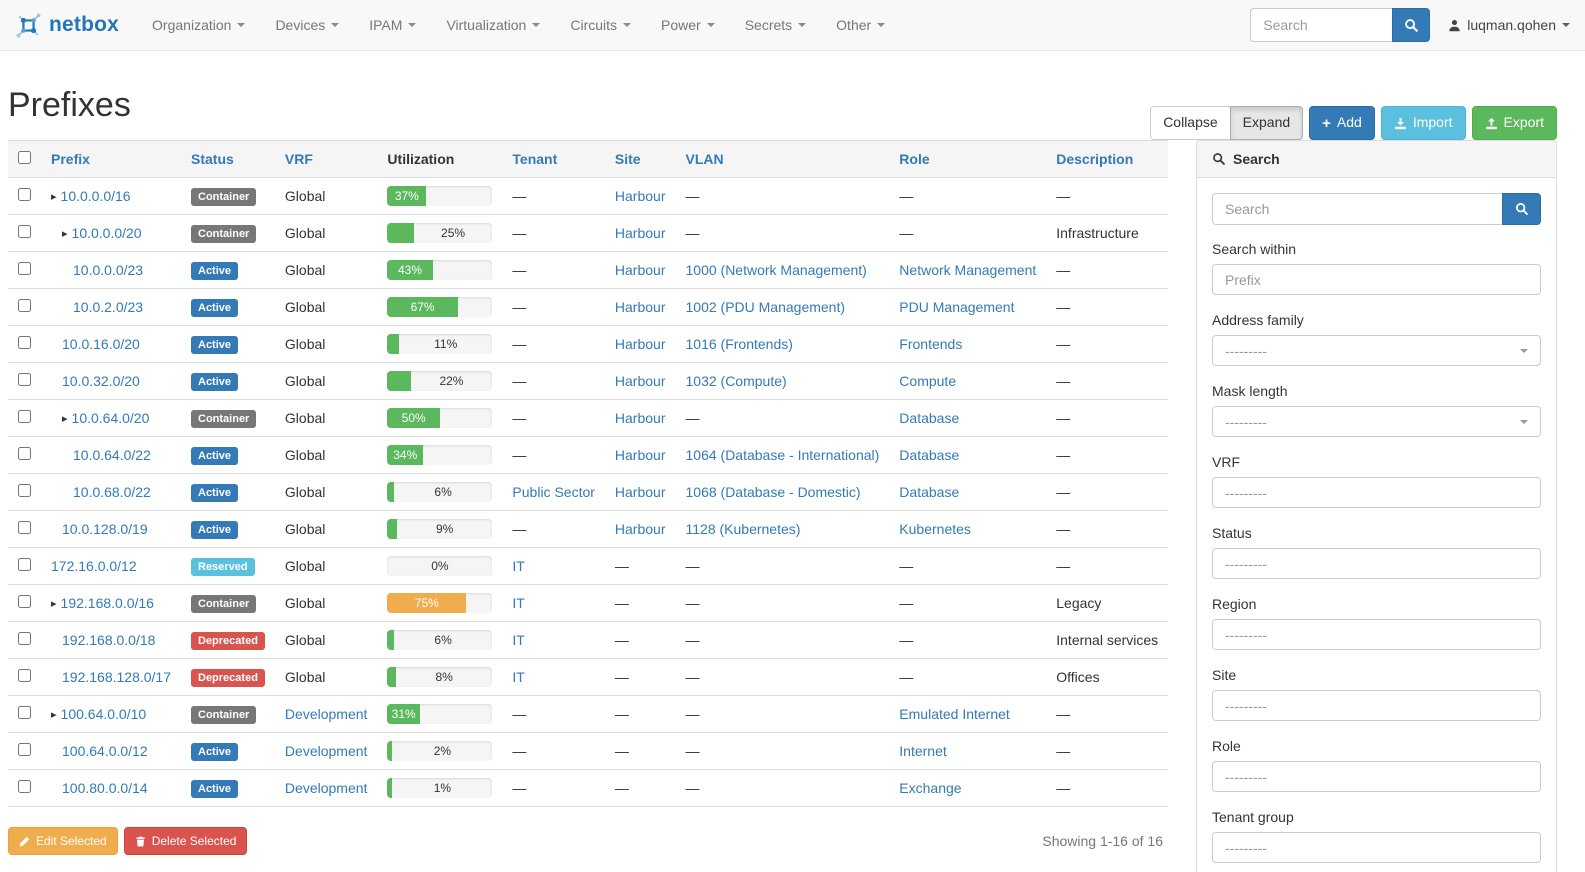 Image resolution: width=1585 pixels, height=872 pixels. I want to click on nav-menu-item-other: Other, so click(860, 25).